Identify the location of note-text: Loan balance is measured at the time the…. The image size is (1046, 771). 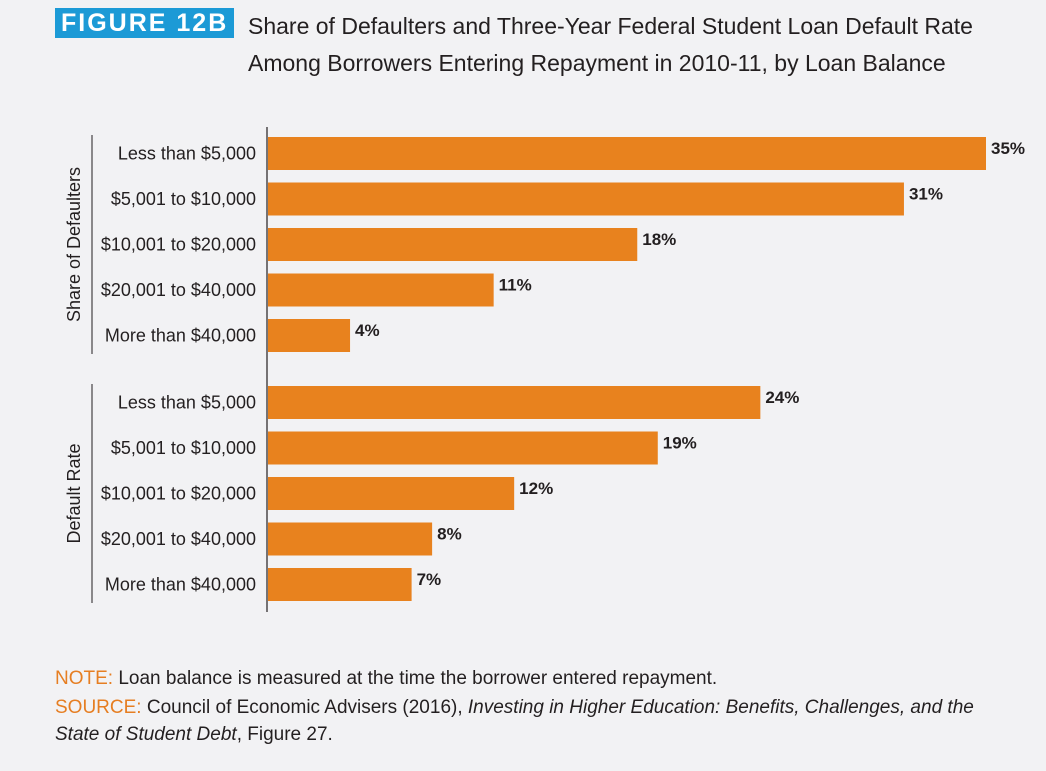
(415, 678).